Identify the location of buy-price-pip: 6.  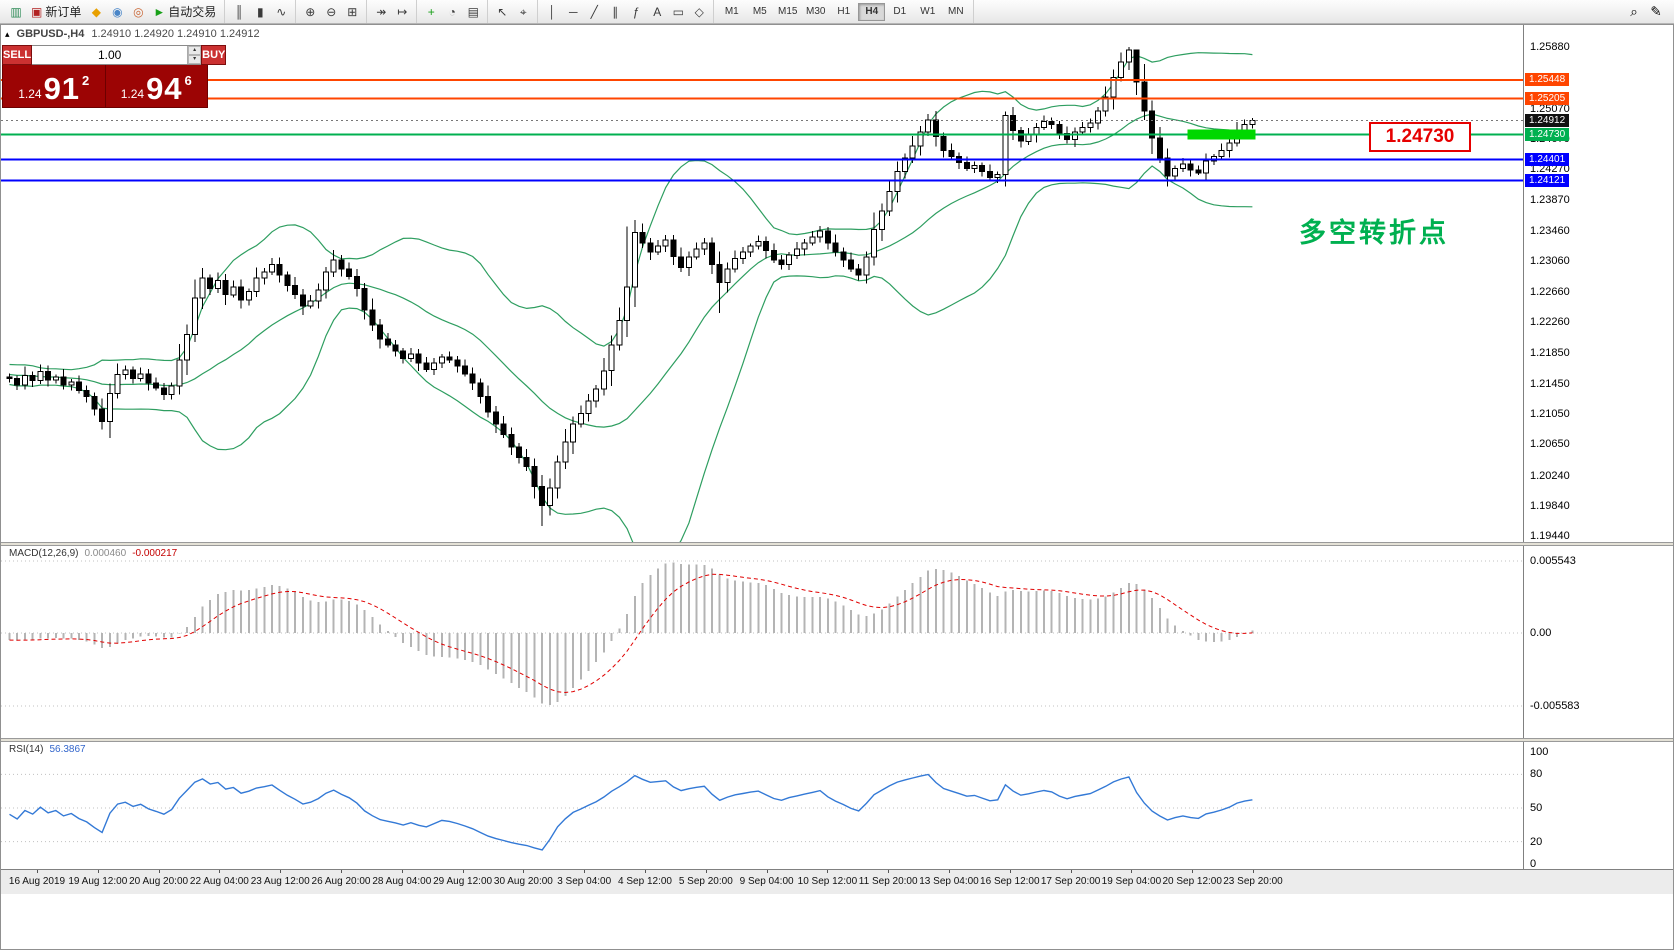
(188, 80).